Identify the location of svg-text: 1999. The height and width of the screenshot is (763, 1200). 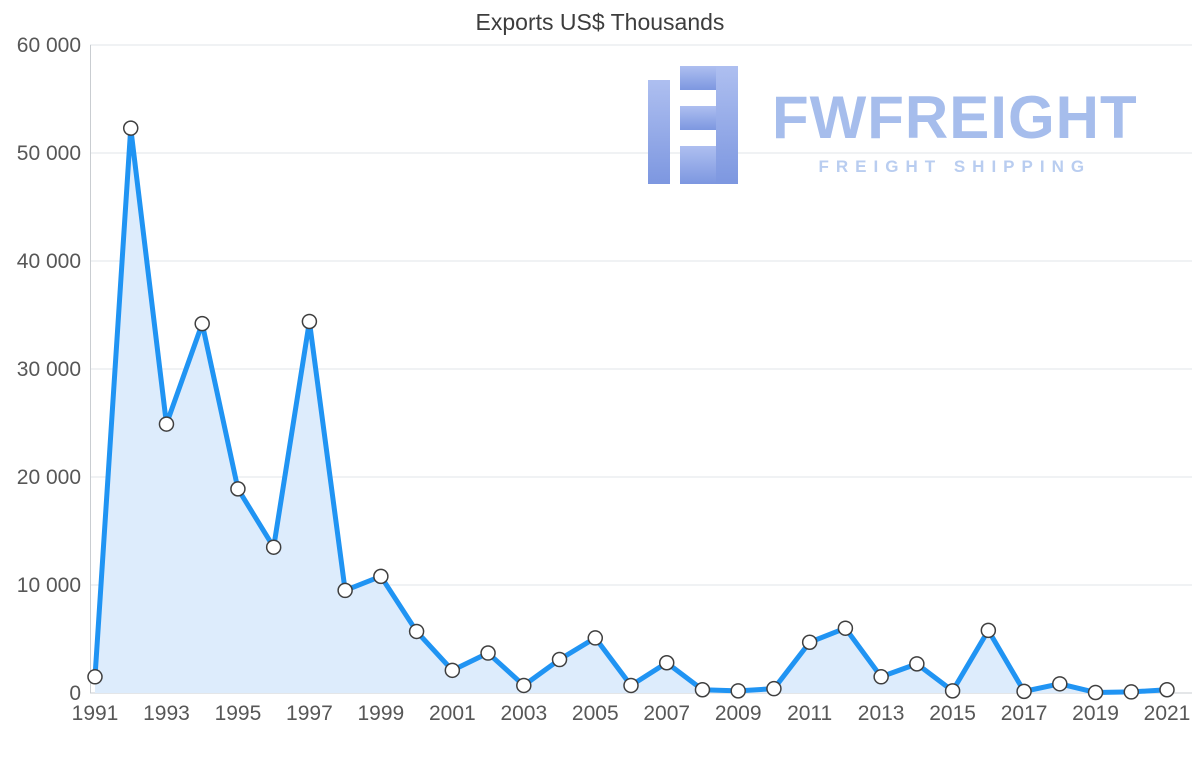
(381, 713).